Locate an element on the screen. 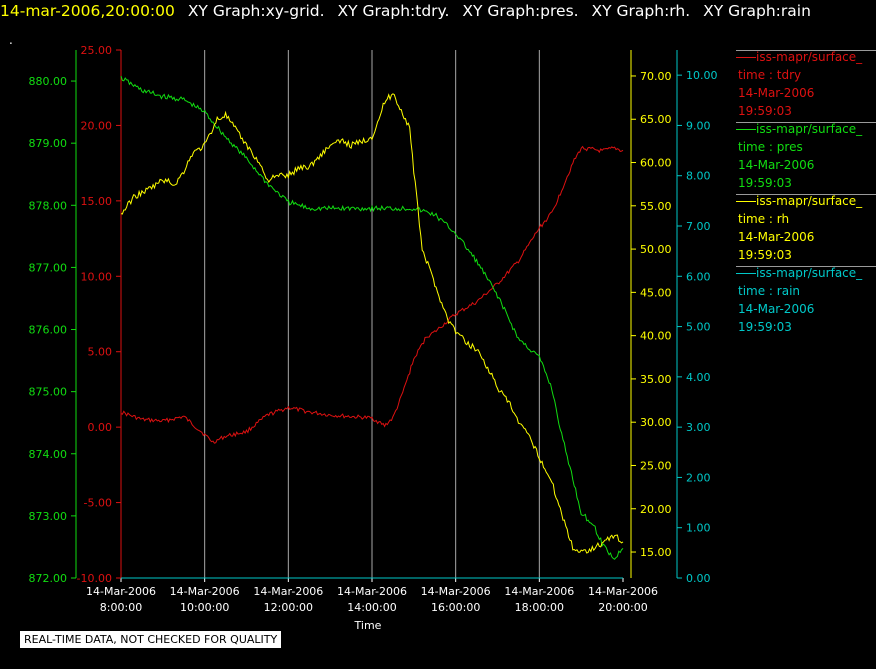  tdry-axis-tick-label: 25.00 is located at coordinates (97, 50).